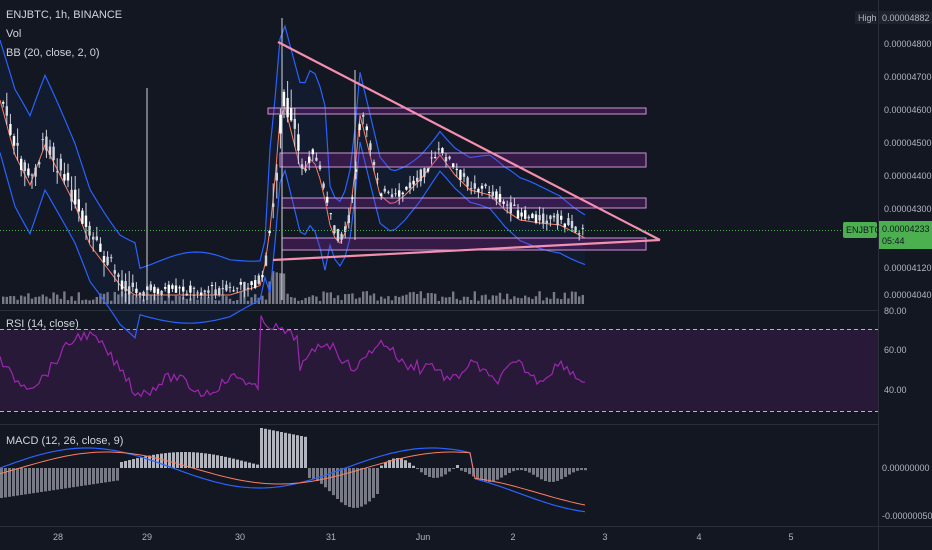 The width and height of the screenshot is (932, 550). What do you see at coordinates (908, 176) in the screenshot?
I see `price-tick-label: 0.00004400` at bounding box center [908, 176].